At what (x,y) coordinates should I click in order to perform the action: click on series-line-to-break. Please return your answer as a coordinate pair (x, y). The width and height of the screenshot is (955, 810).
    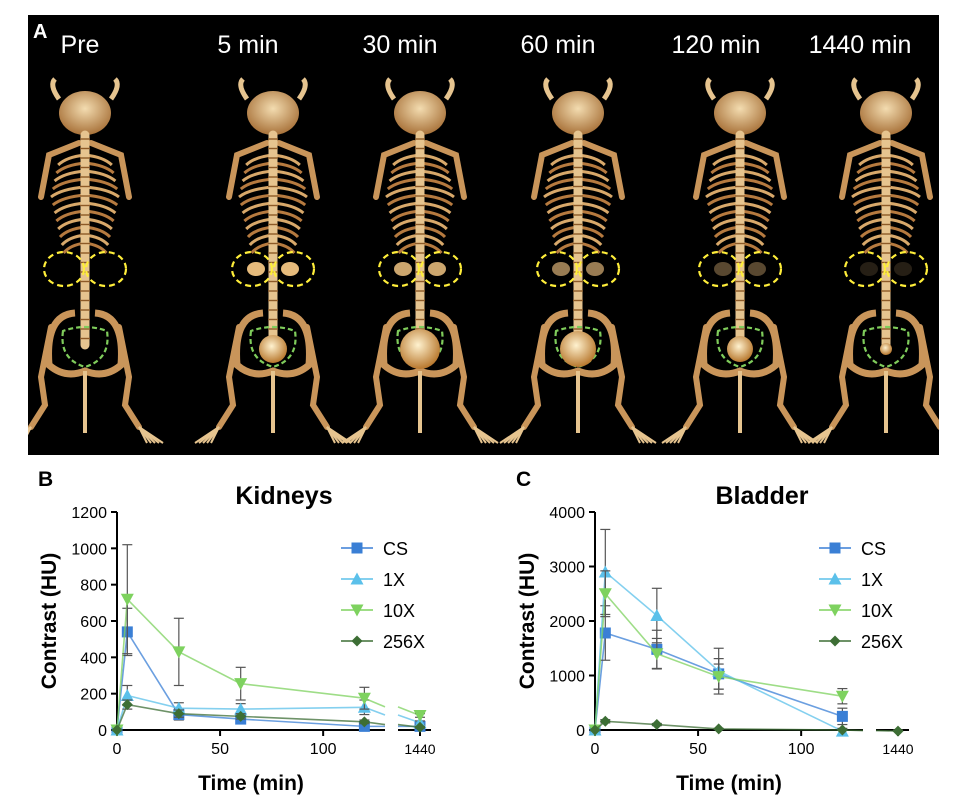
    Looking at the image, I should click on (375, 702).